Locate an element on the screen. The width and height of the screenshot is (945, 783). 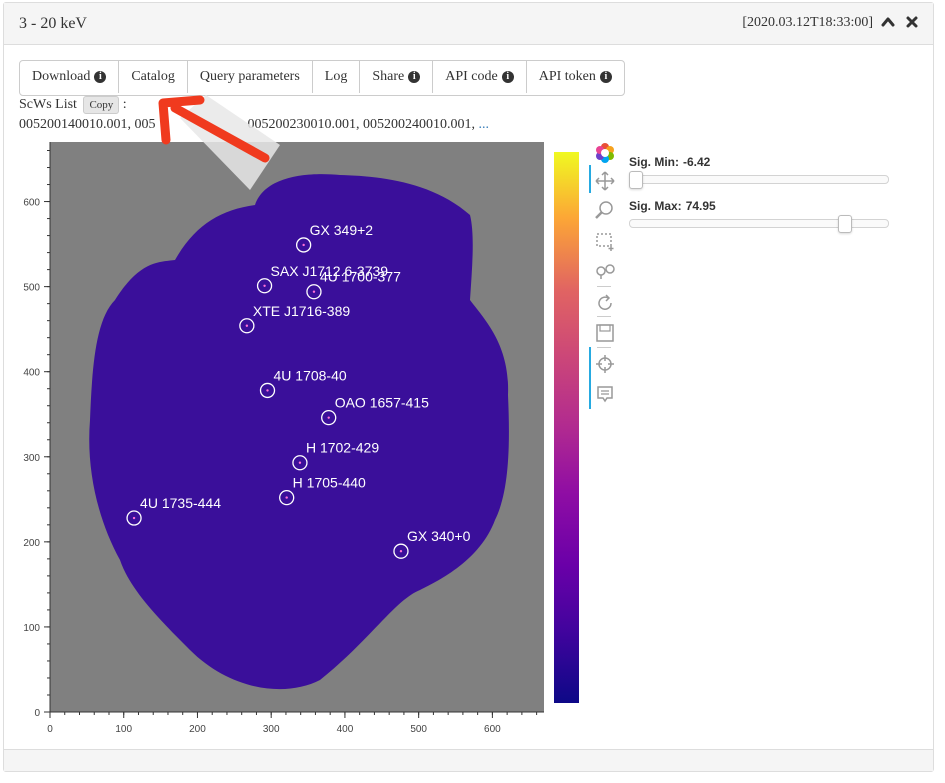
save-icon is located at coordinates (605, 333).